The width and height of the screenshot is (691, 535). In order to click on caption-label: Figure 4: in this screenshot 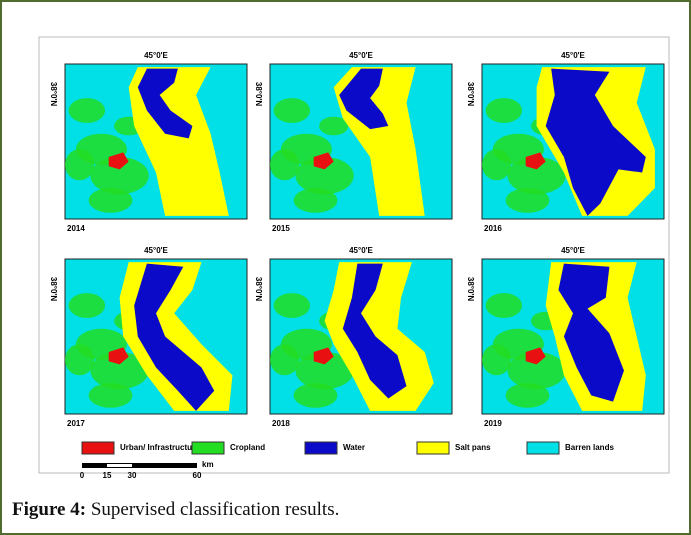, I will do `click(49, 509)`.